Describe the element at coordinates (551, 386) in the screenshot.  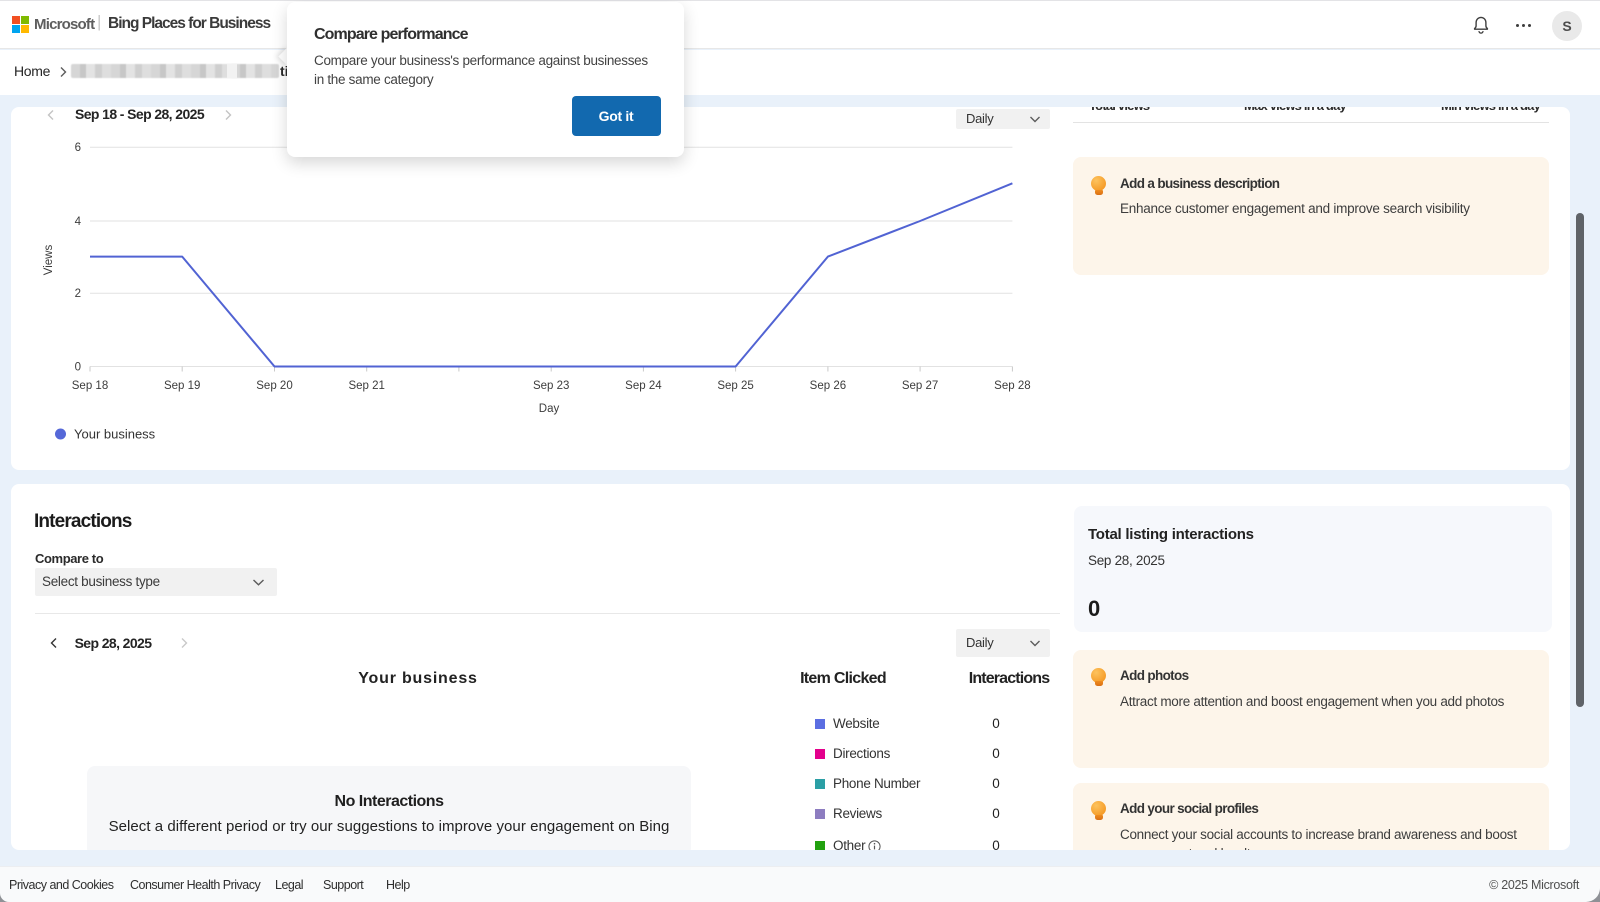
I see `svg-text: Sep 23` at that location.